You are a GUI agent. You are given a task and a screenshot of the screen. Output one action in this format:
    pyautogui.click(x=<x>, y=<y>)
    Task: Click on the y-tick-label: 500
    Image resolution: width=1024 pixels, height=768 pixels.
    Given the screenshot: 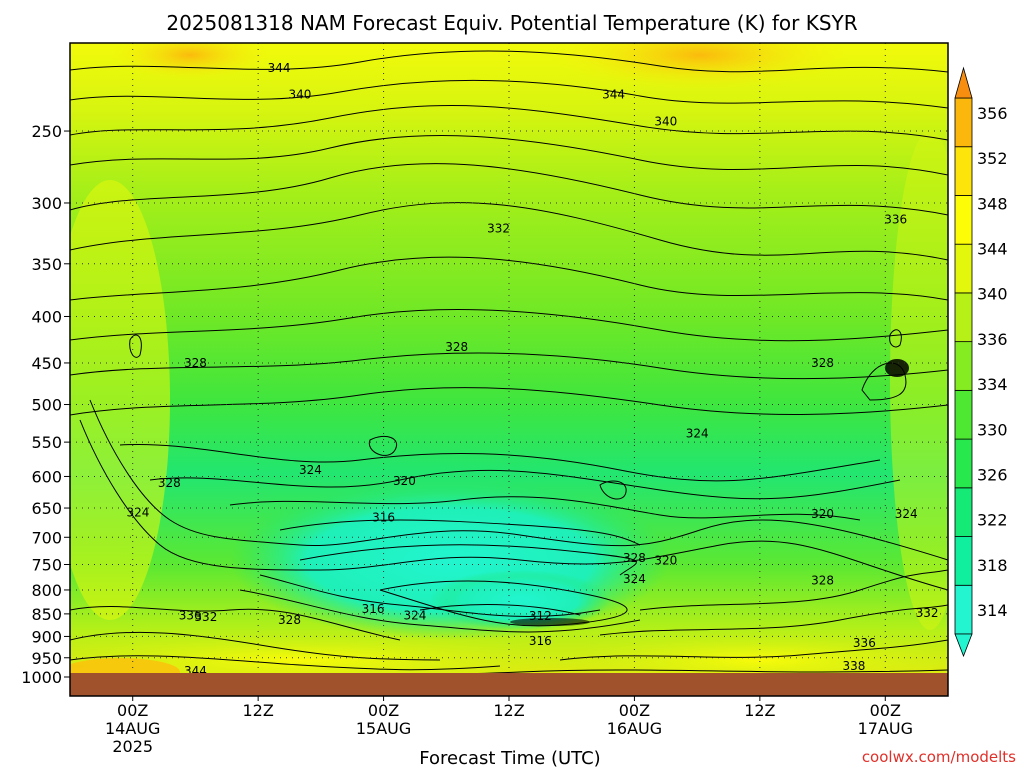 What is the action you would take?
    pyautogui.click(x=46, y=405)
    